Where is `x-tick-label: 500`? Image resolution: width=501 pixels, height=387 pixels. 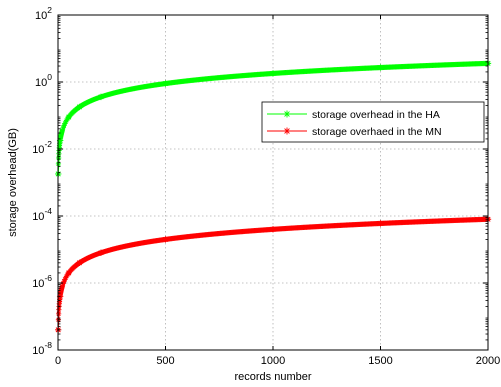 x-tick-label: 500 is located at coordinates (165, 361).